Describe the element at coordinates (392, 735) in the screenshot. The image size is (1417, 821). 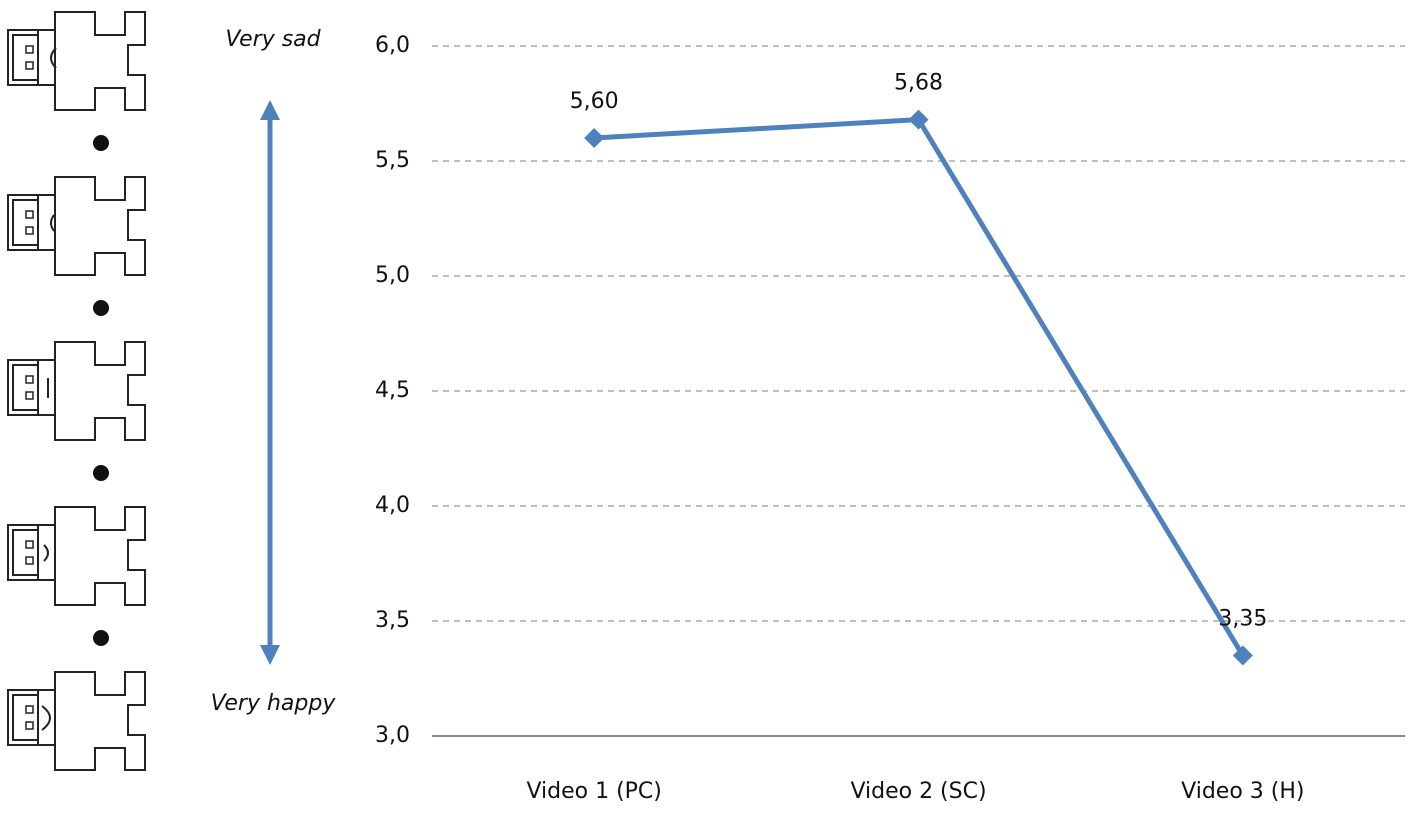
I see `y-tick-label: 3,0` at that location.